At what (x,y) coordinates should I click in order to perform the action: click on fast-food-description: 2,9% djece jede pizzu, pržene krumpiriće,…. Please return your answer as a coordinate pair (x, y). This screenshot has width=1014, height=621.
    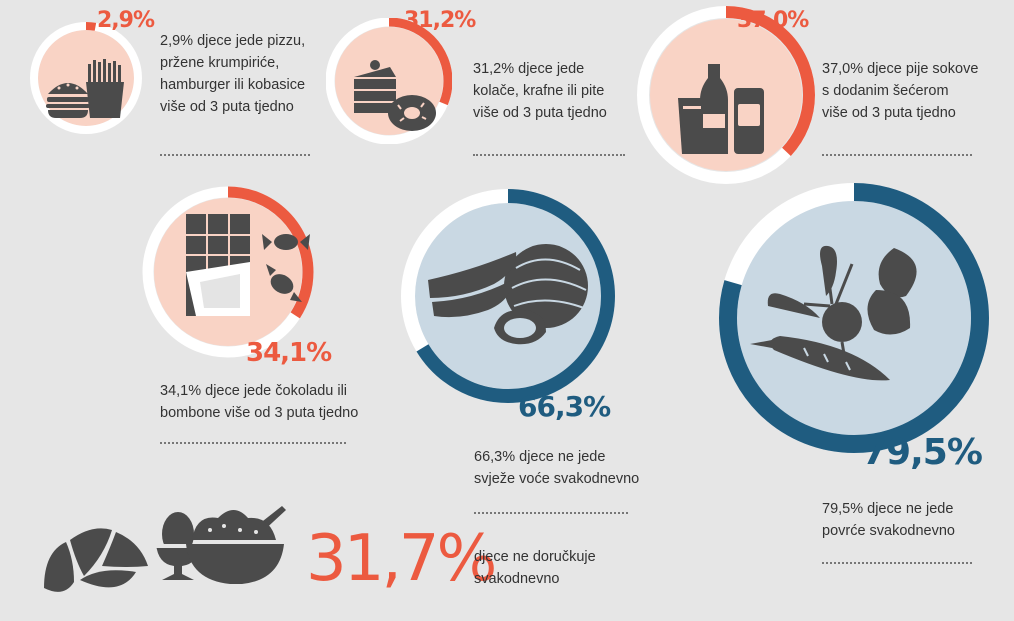
    Looking at the image, I should click on (233, 74).